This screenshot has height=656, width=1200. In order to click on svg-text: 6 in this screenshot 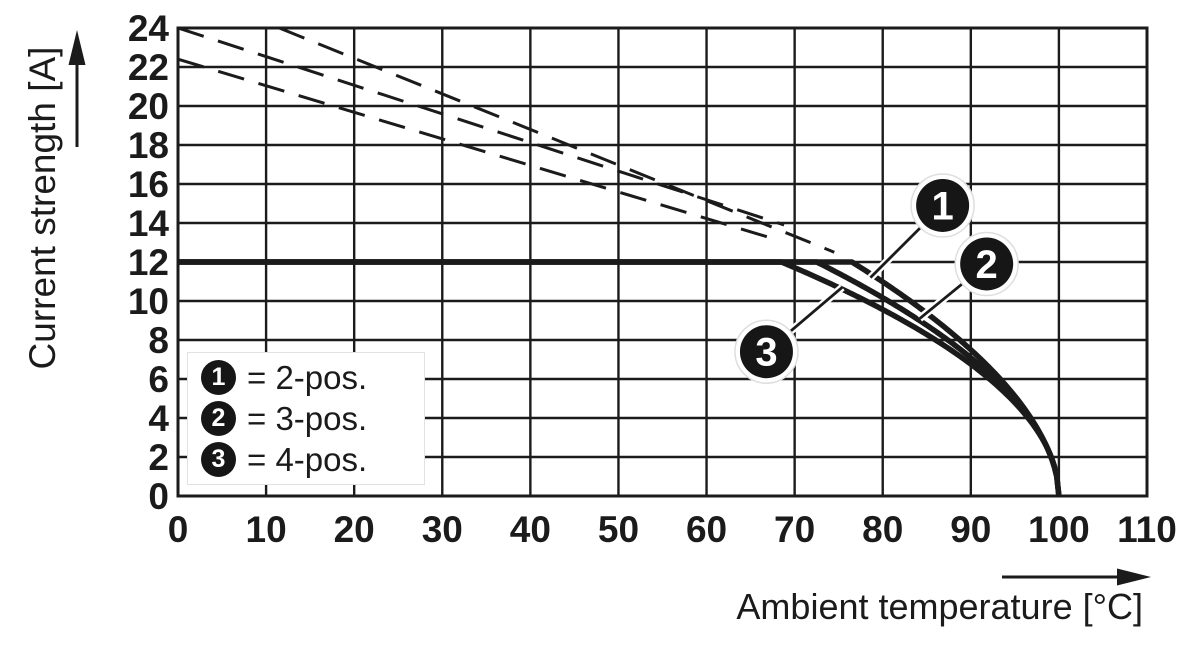, I will do `click(158, 379)`.